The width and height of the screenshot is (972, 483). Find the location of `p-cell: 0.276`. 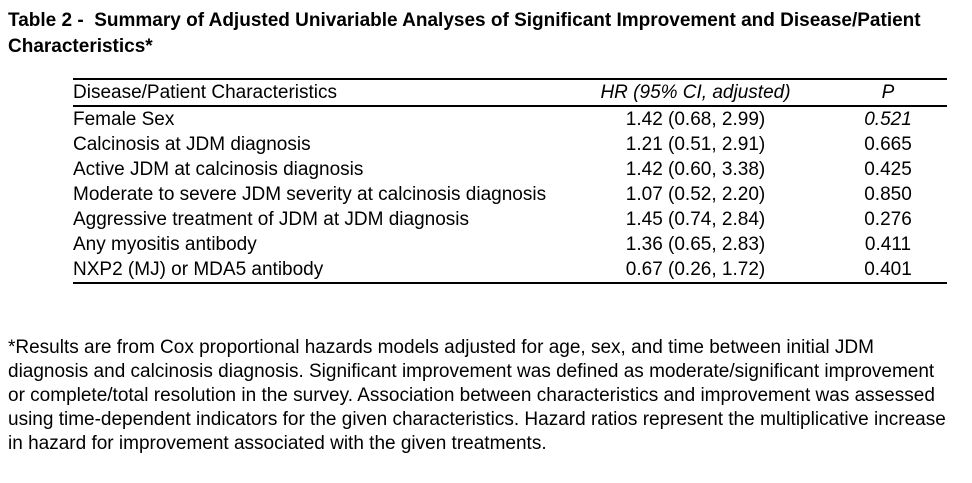

p-cell: 0.276 is located at coordinates (888, 219).